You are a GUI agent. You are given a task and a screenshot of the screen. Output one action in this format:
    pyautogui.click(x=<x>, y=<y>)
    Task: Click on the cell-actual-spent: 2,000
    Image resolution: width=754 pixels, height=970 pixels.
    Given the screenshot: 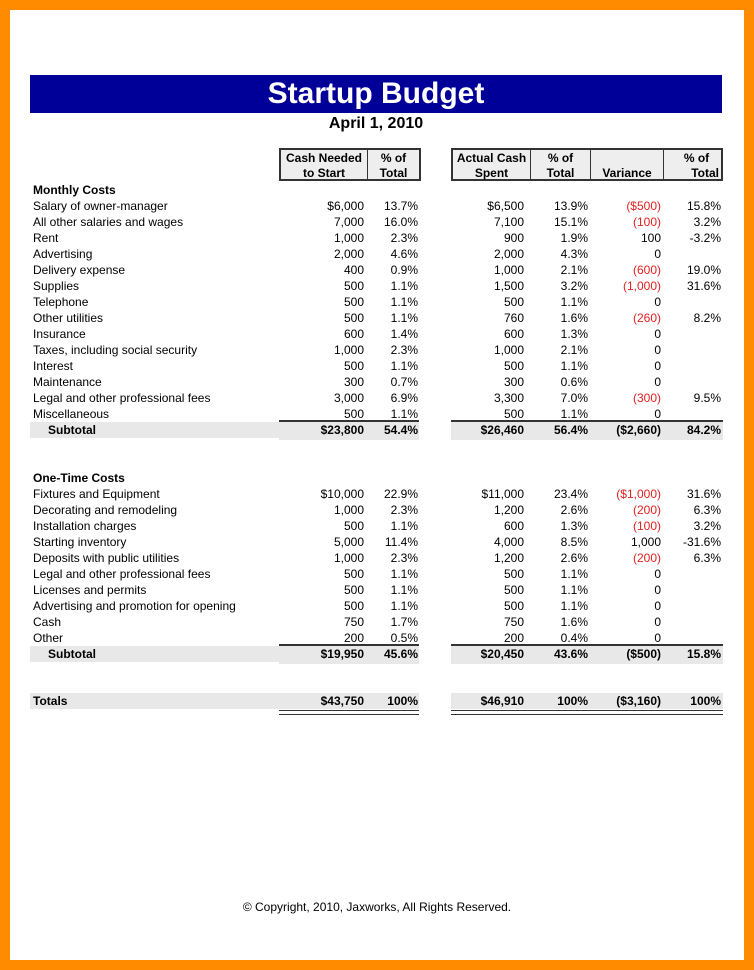 What is the action you would take?
    pyautogui.click(x=508, y=254)
    